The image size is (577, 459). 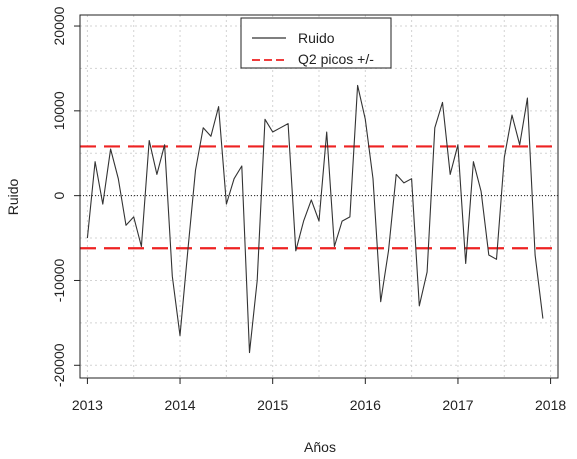 What do you see at coordinates (457, 405) in the screenshot?
I see `x-tick-label: 2017` at bounding box center [457, 405].